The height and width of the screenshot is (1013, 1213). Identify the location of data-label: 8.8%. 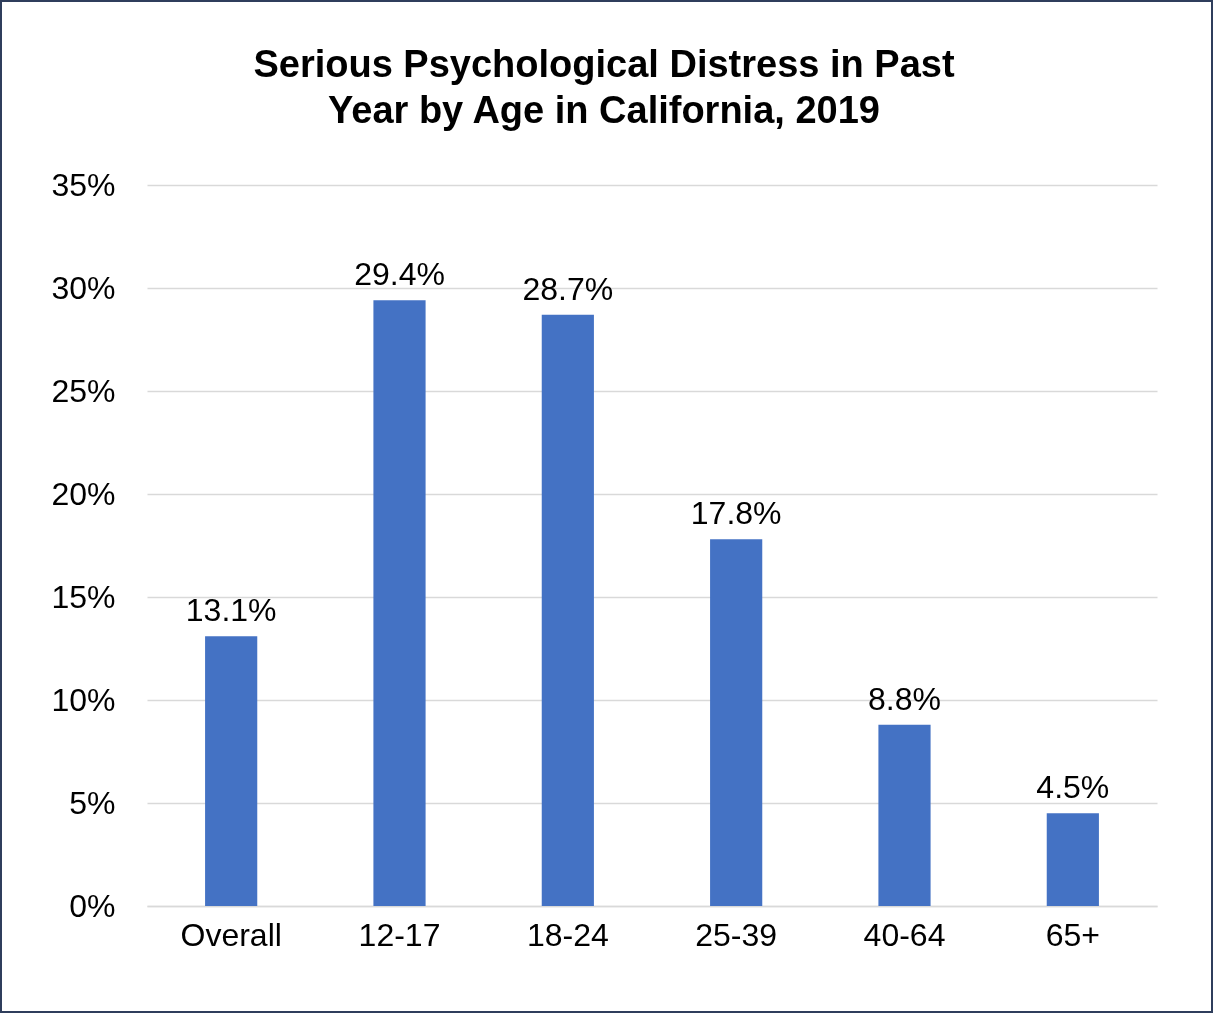
(904, 698).